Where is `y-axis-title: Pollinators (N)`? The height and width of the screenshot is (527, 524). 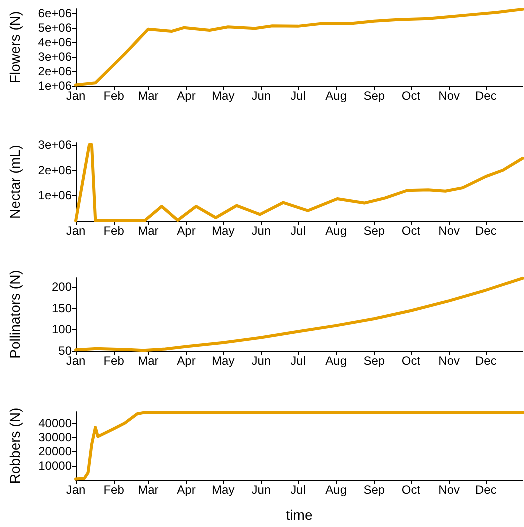 y-axis-title: Pollinators (N) is located at coordinates (15, 314).